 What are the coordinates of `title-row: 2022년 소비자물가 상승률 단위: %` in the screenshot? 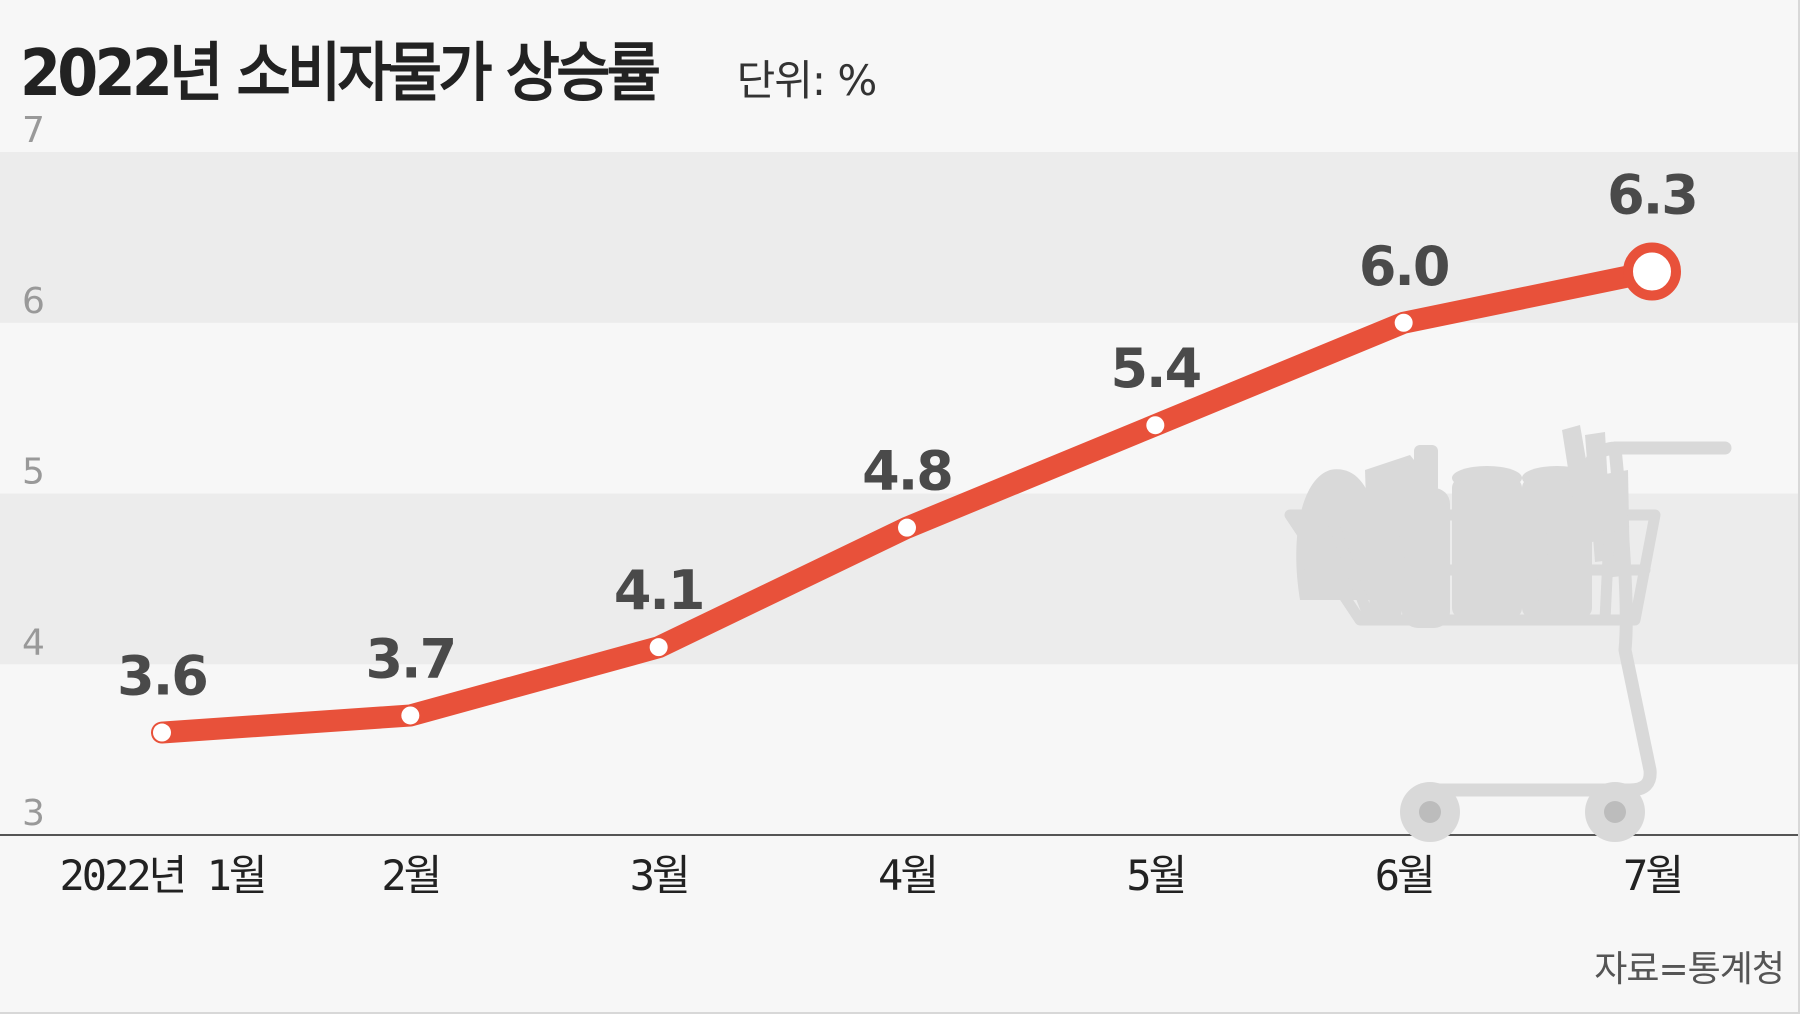 It's located at (449, 67).